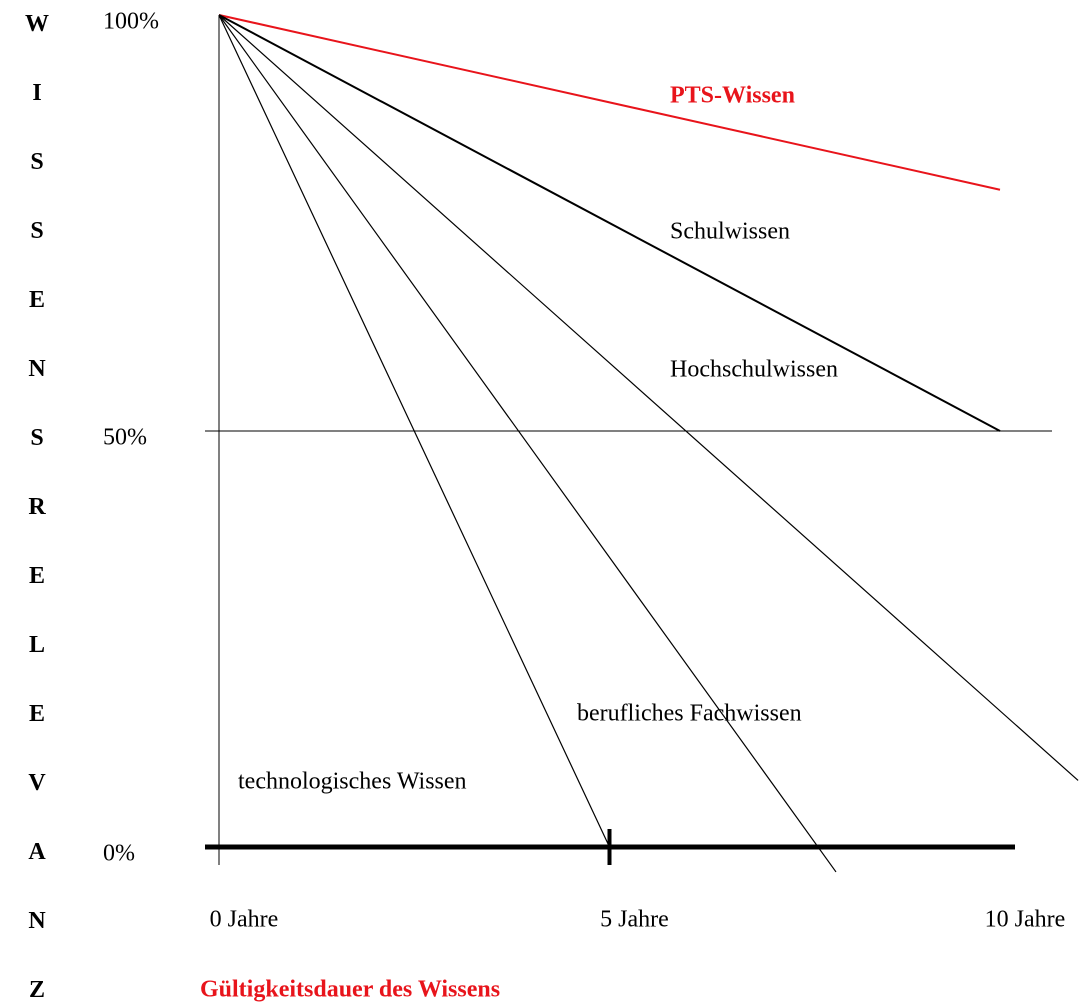  I want to click on y-tick-label: 100%, so click(131, 22).